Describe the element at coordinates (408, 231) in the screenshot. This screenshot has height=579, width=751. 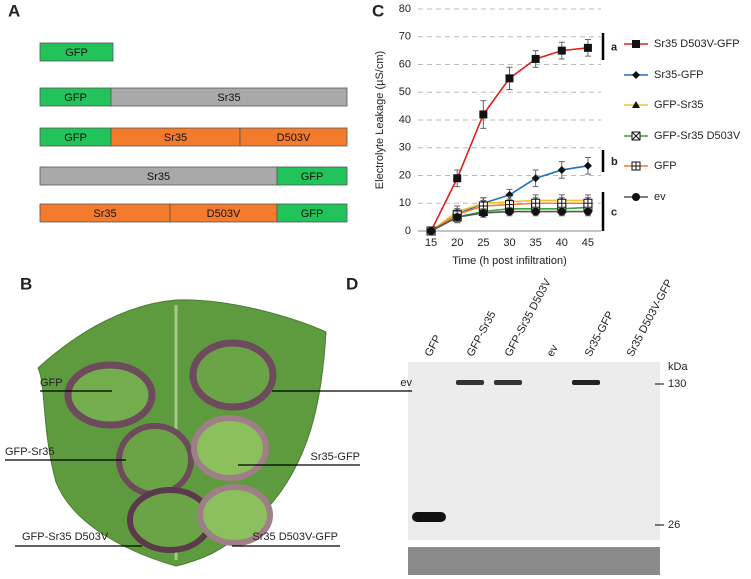
I see `y-tick-label: 0` at that location.